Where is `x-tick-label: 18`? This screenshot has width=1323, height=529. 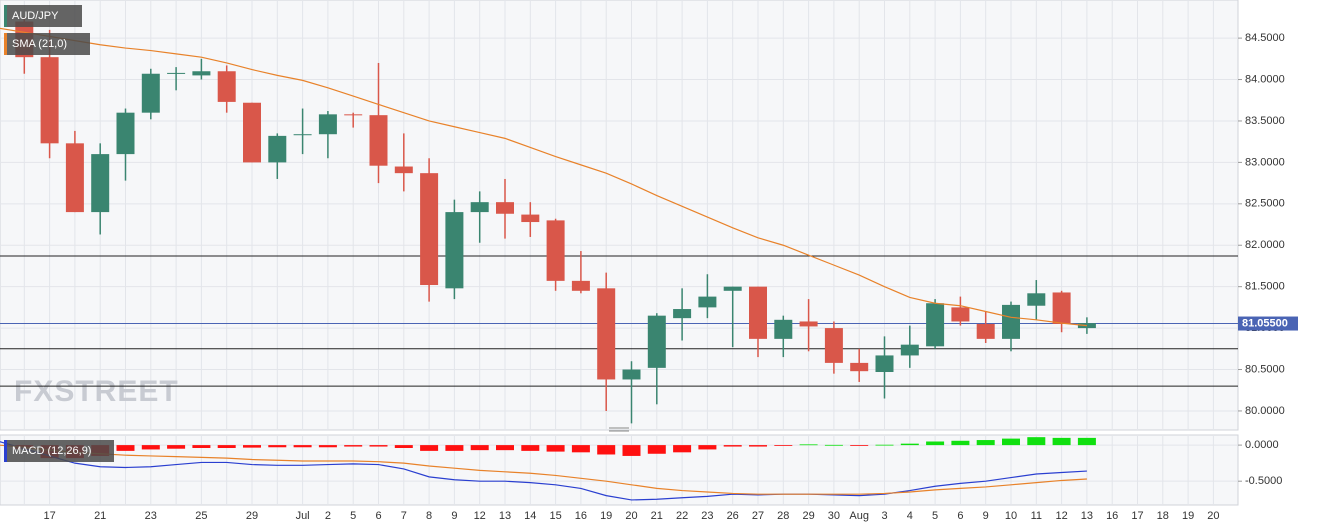 x-tick-label: 18 is located at coordinates (1163, 516).